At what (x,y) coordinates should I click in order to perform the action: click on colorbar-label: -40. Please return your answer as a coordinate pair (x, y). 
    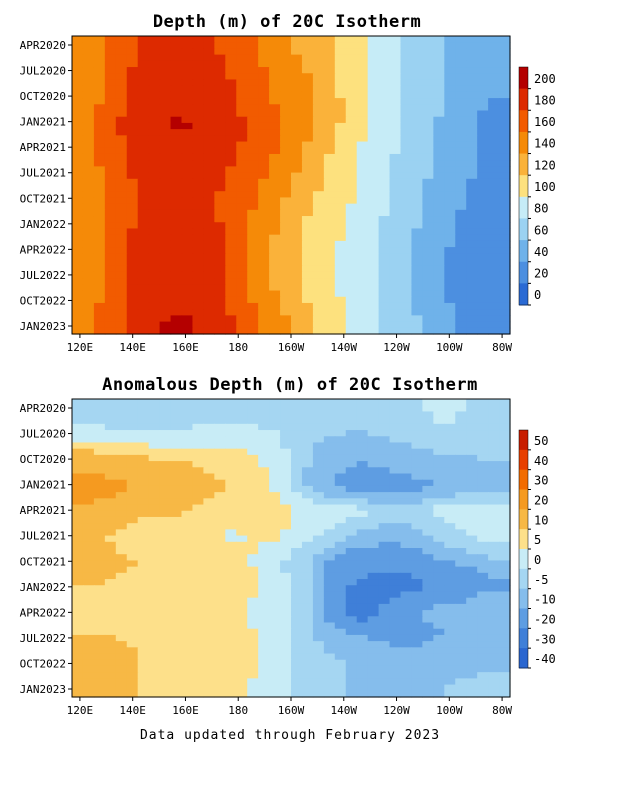
    Looking at the image, I should click on (545, 659).